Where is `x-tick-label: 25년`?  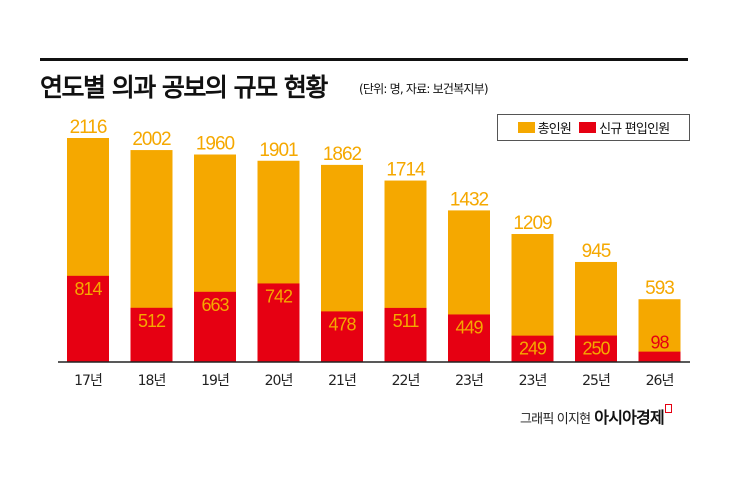
x-tick-label: 25년 is located at coordinates (596, 381).